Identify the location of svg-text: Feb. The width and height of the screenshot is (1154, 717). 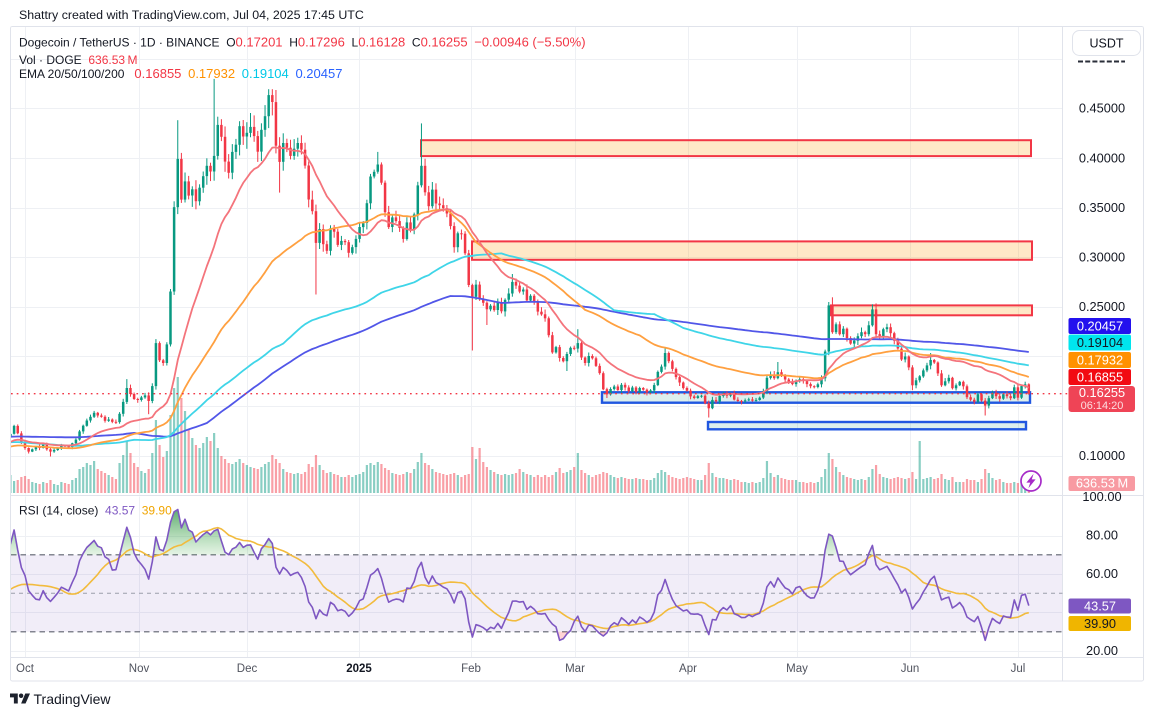
(471, 669).